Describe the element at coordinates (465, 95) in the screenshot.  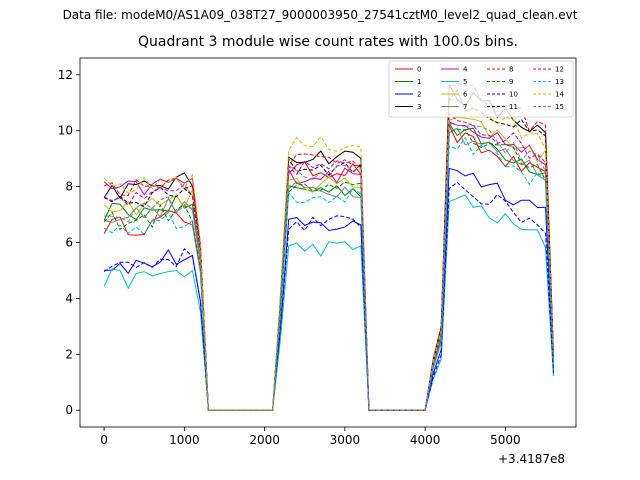
I see `legend-label-6: 6` at that location.